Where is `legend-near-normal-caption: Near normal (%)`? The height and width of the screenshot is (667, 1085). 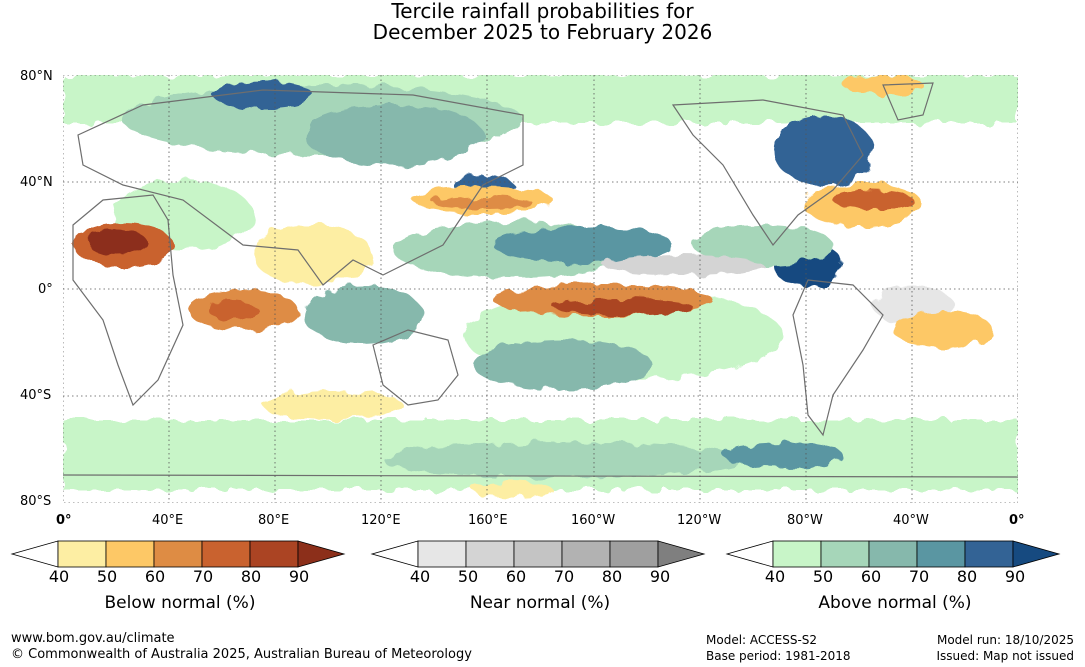
legend-near-normal-caption: Near normal (%) is located at coordinates (540, 603).